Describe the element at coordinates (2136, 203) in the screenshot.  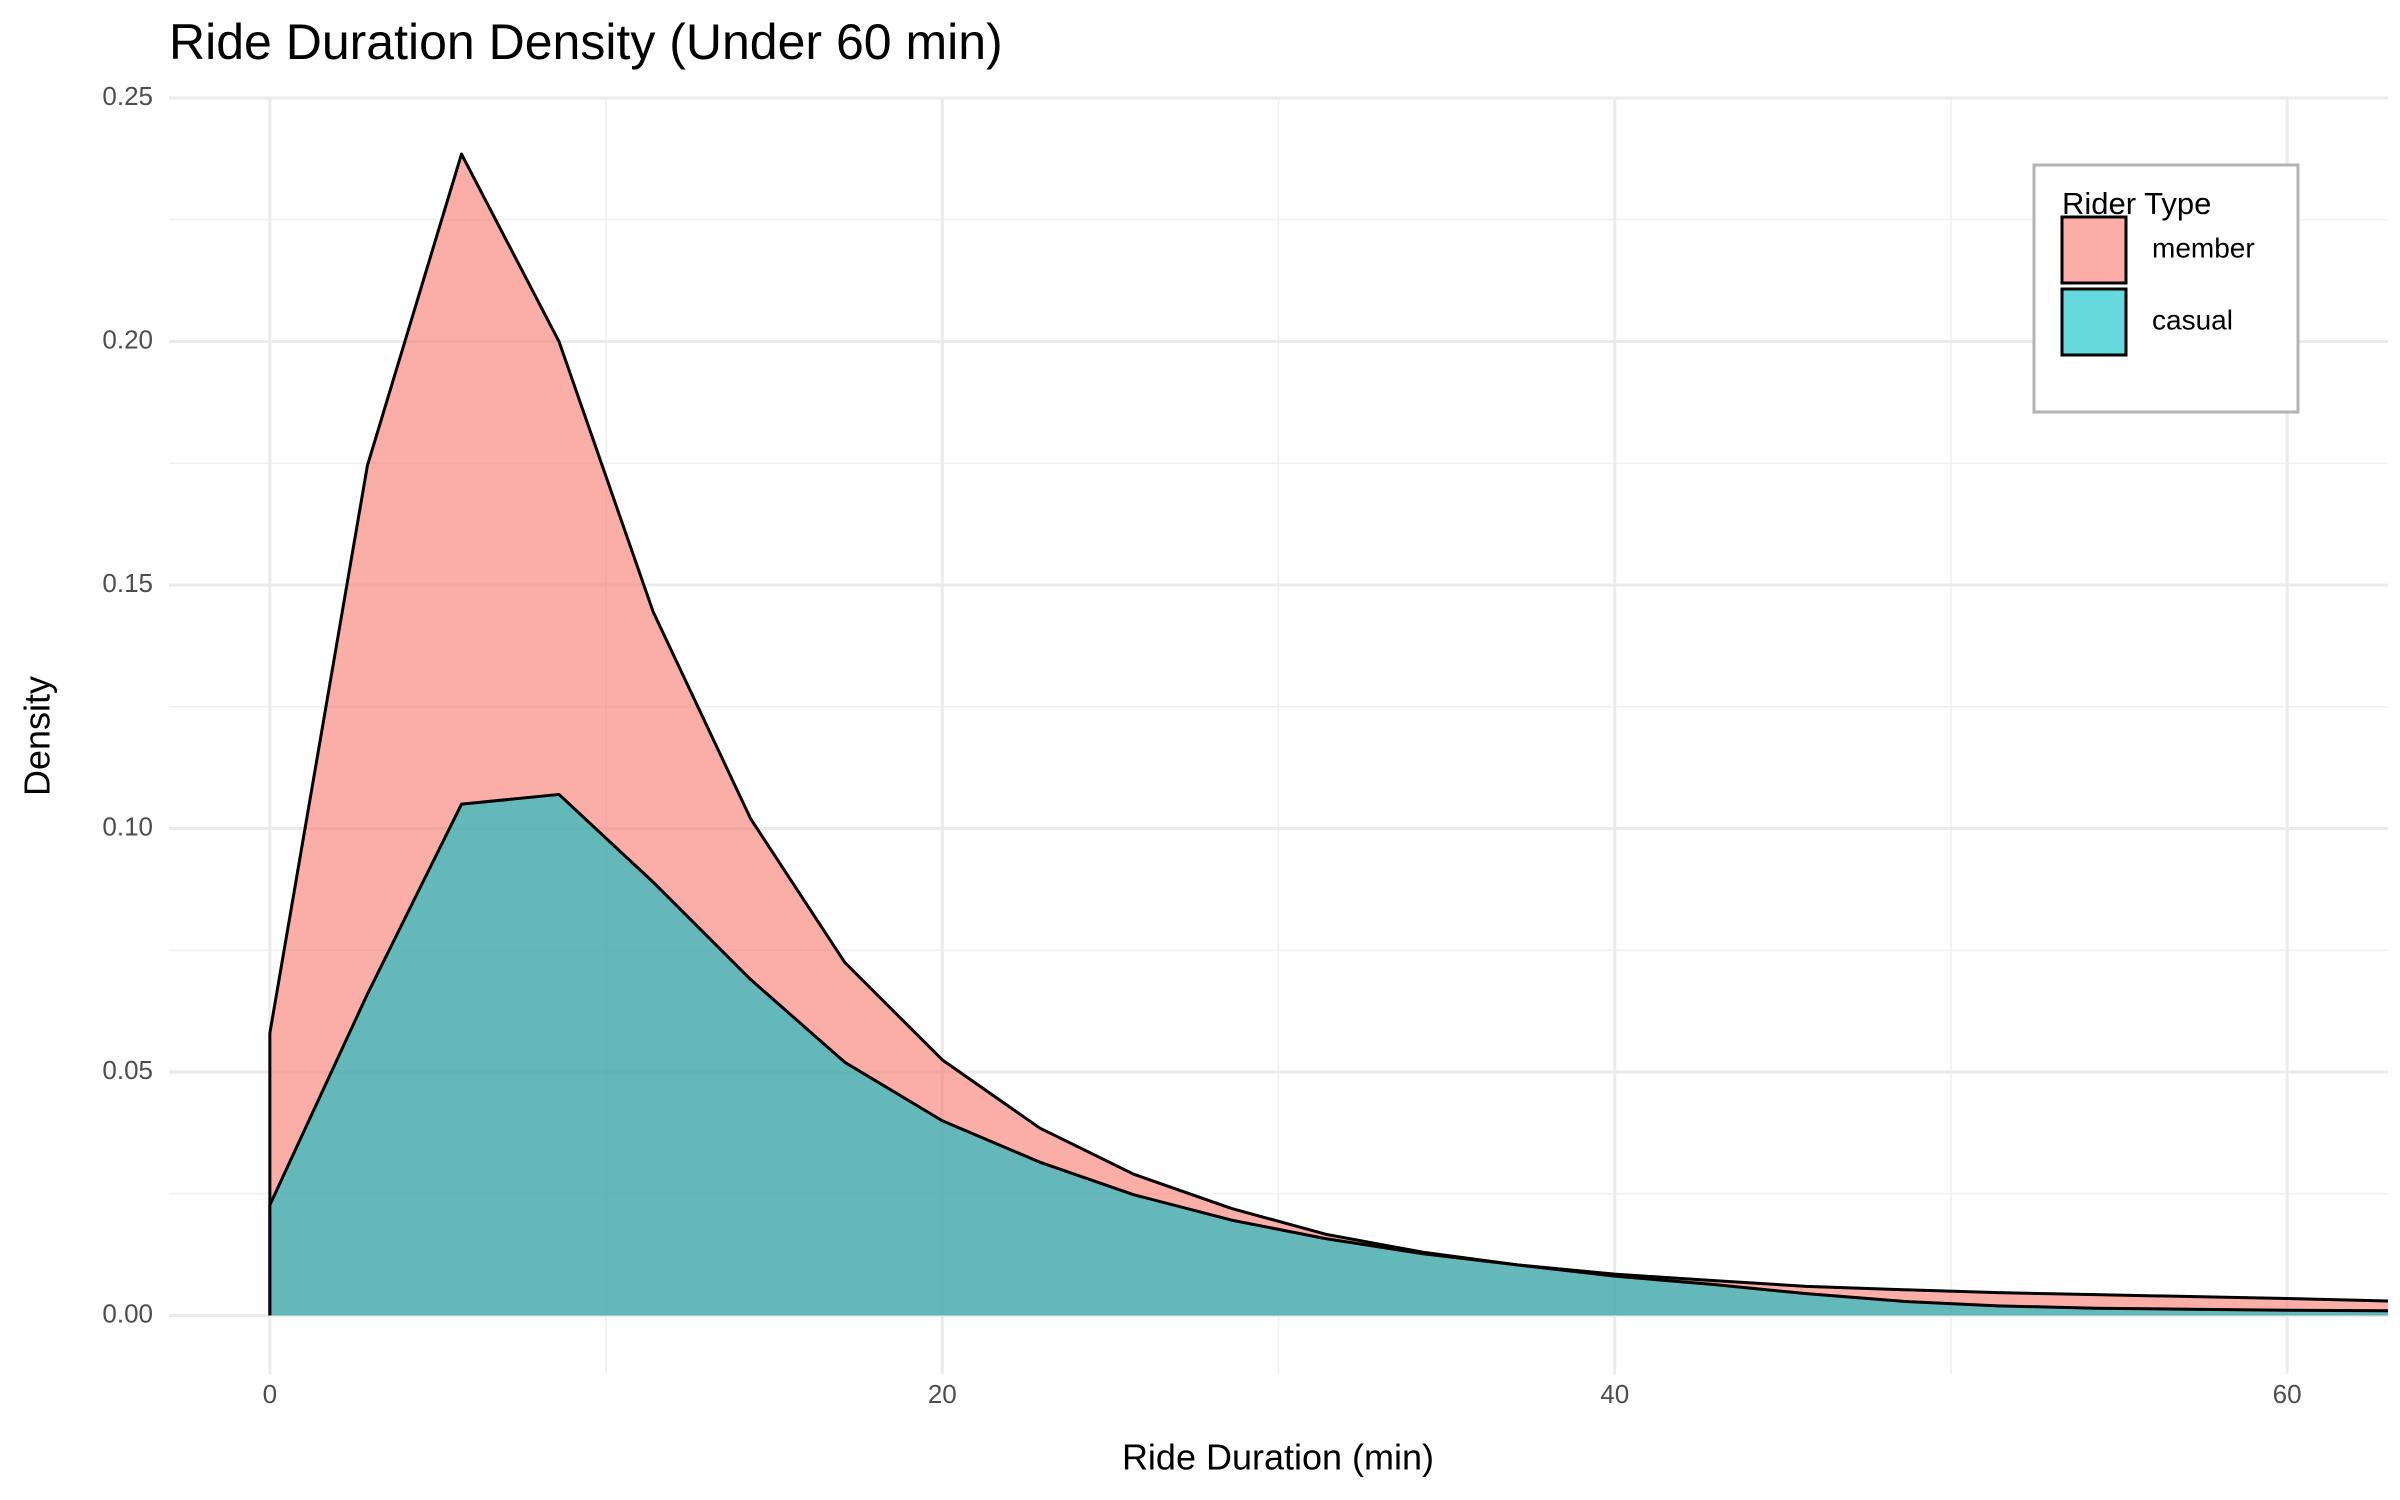
I see `legend-title: Rider Type` at that location.